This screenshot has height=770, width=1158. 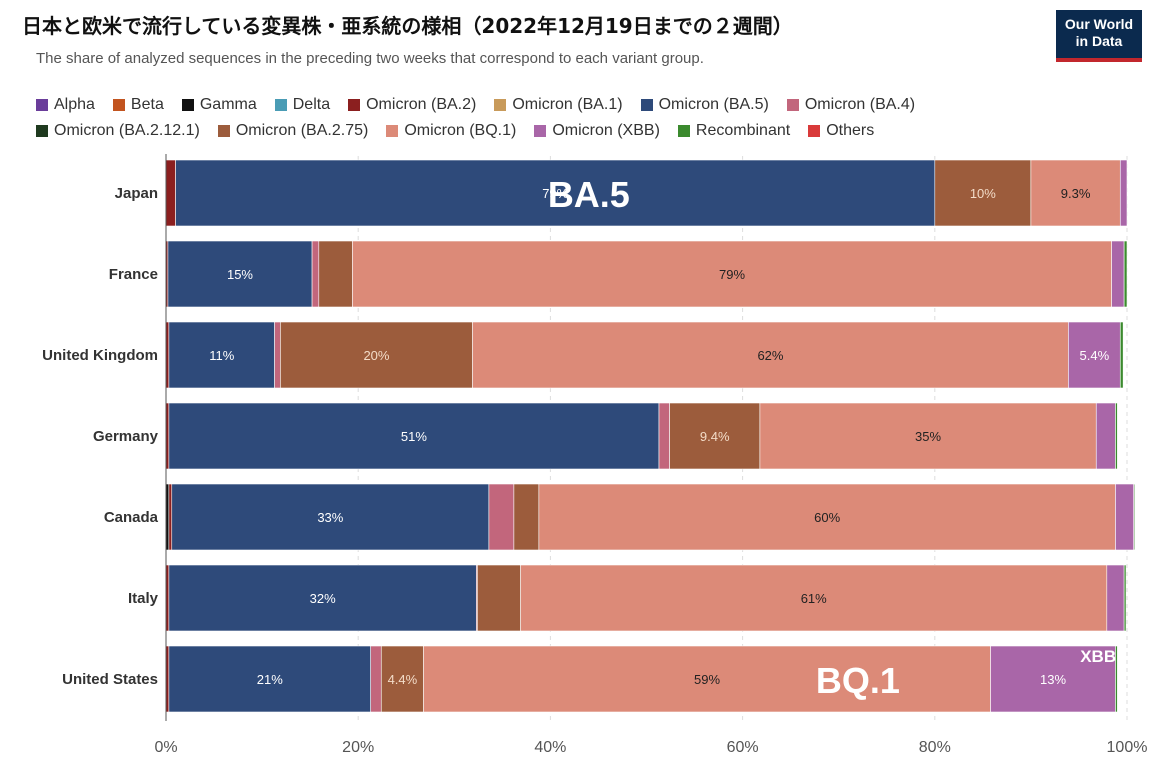 I want to click on legend-label: Gamma, so click(x=228, y=104).